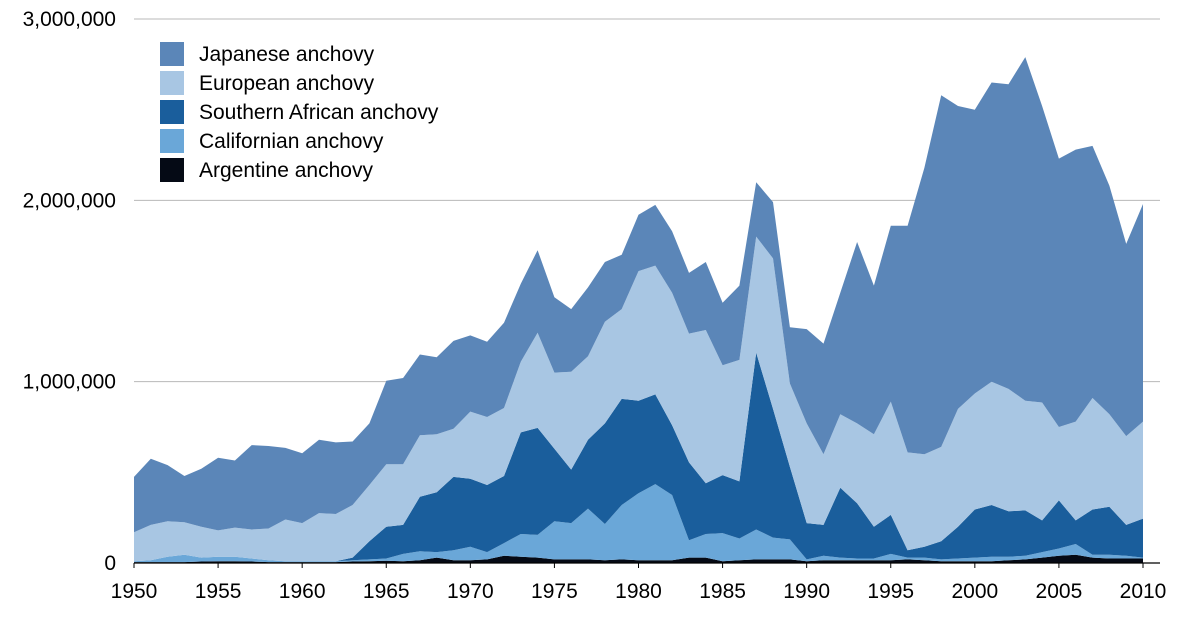 Image resolution: width=1185 pixels, height=619 pixels. I want to click on legend-label: Argentine anchovy, so click(286, 170).